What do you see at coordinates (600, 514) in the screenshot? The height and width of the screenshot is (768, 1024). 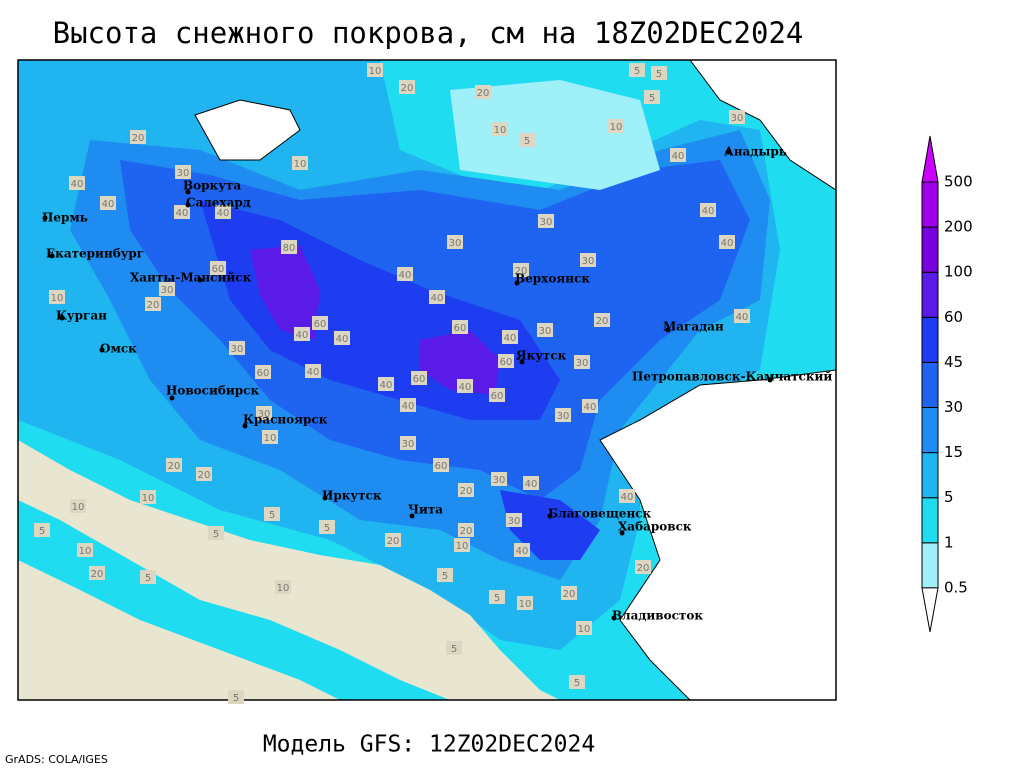 I see `city-label: Благовещенск` at bounding box center [600, 514].